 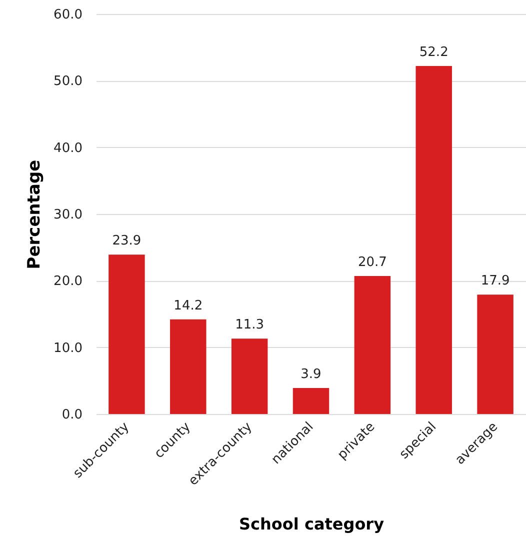 I want to click on data-label: 11.3, so click(x=249, y=325).